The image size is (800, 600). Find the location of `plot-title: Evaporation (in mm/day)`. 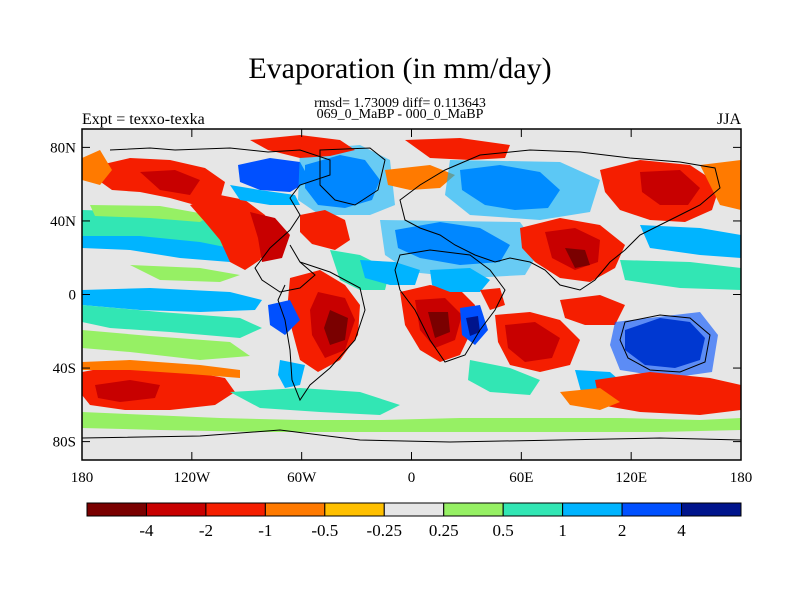

plot-title: Evaporation (in mm/day) is located at coordinates (400, 68).